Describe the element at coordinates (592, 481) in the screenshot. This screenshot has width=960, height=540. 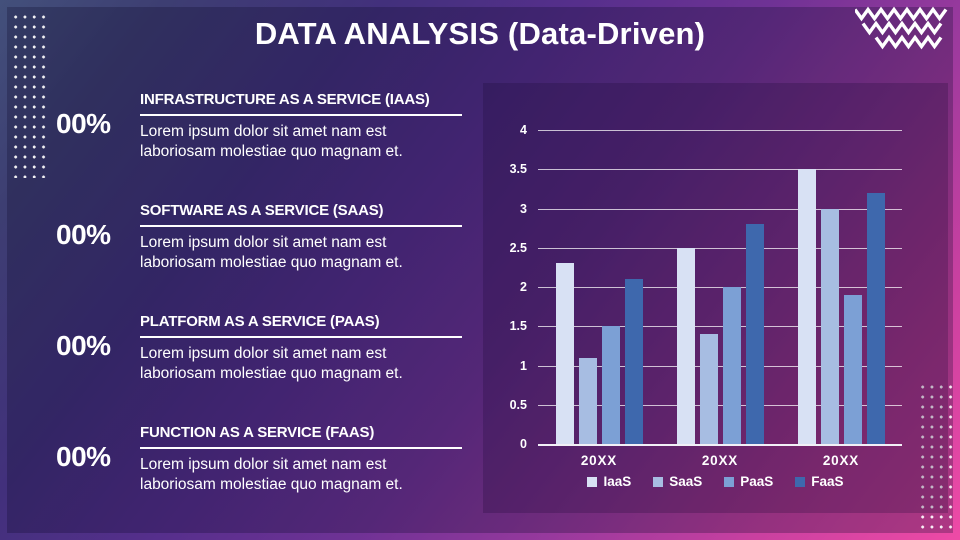
I see `legend-swatch-iaas` at that location.